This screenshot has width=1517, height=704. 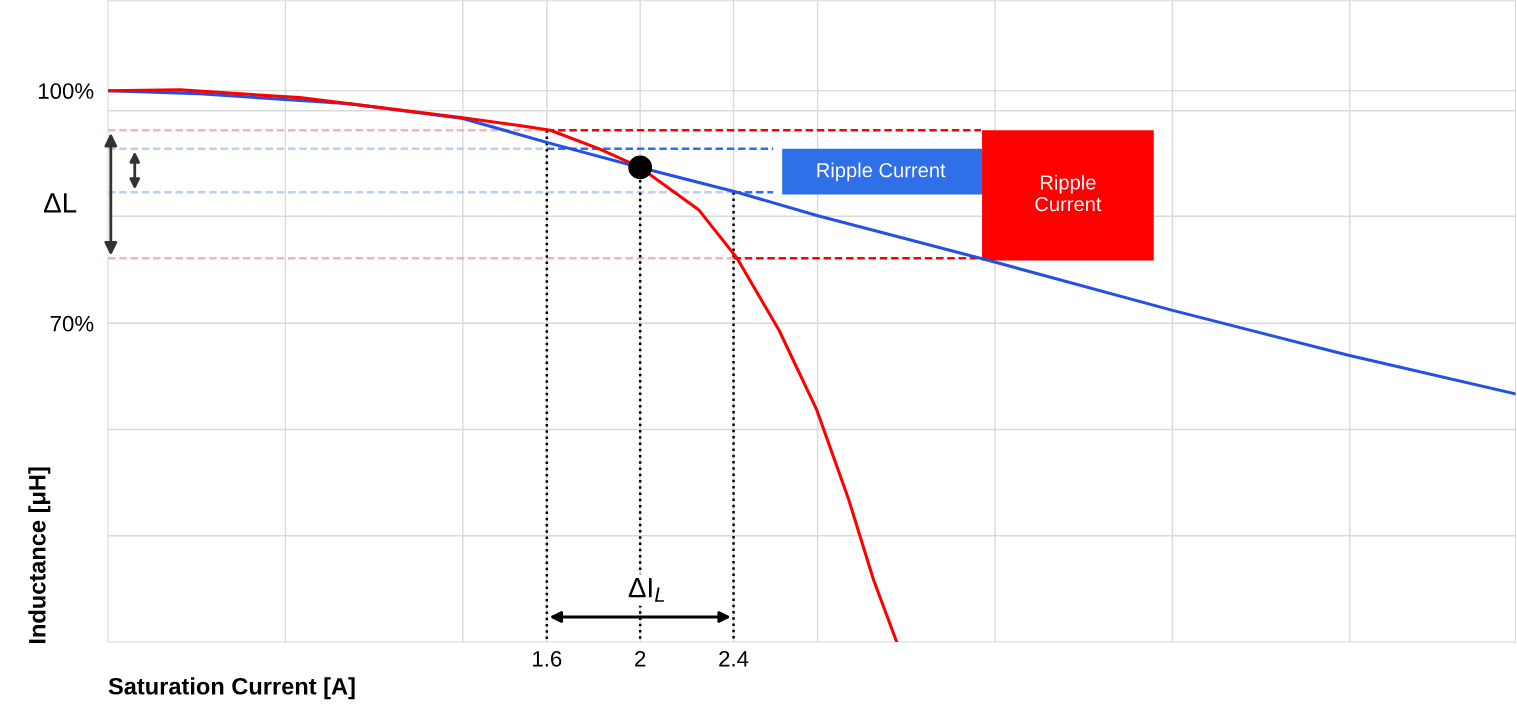 I want to click on annotation: ΔI$_{L}$, so click(x=646, y=590).